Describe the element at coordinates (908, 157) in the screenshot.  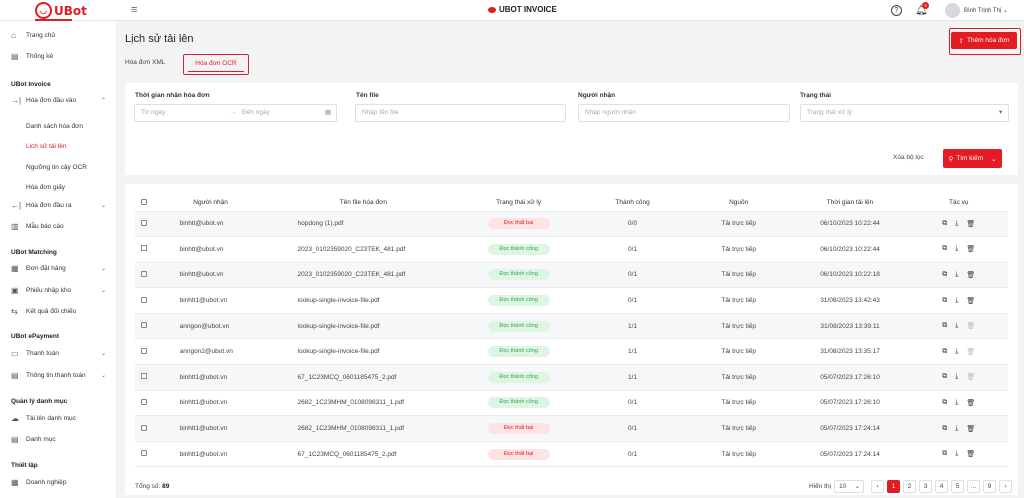
I see `clear-filters-link: Xóa bộ lọc` at that location.